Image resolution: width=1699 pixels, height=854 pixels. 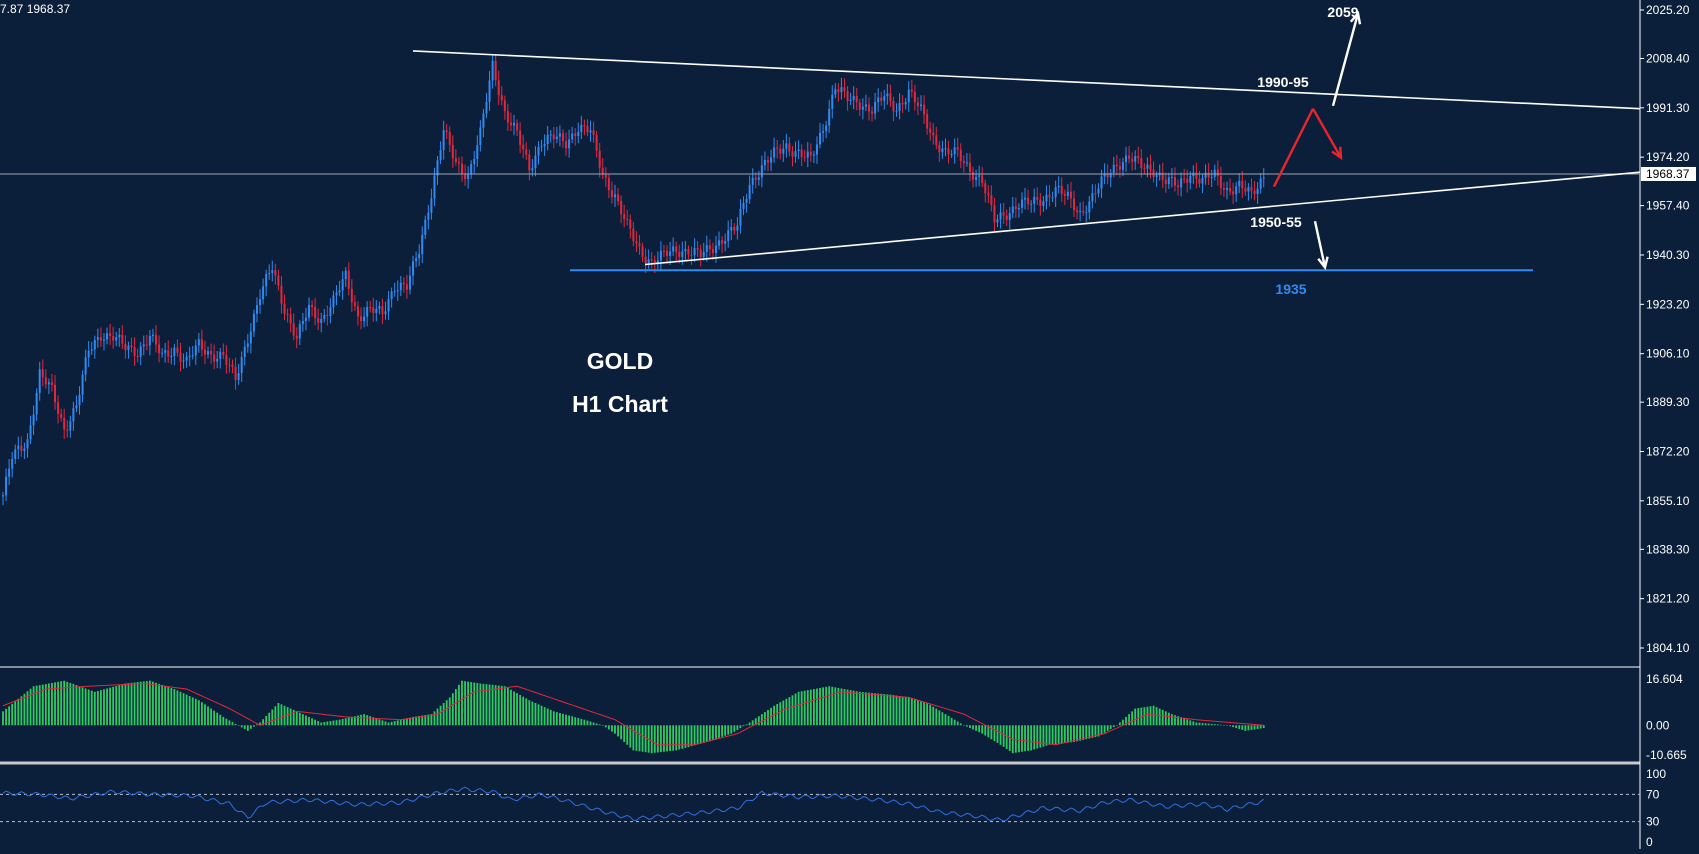 I want to click on axis-tick-label: 1991.30, so click(x=1668, y=108).